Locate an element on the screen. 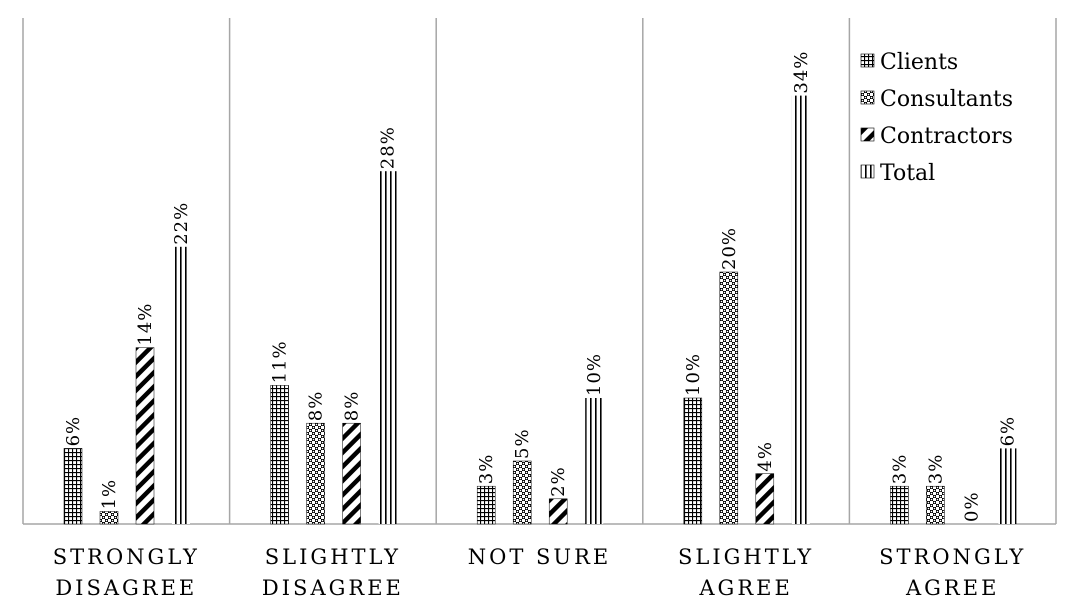 The height and width of the screenshot is (615, 1083). data-label: 14% is located at coordinates (145, 324).